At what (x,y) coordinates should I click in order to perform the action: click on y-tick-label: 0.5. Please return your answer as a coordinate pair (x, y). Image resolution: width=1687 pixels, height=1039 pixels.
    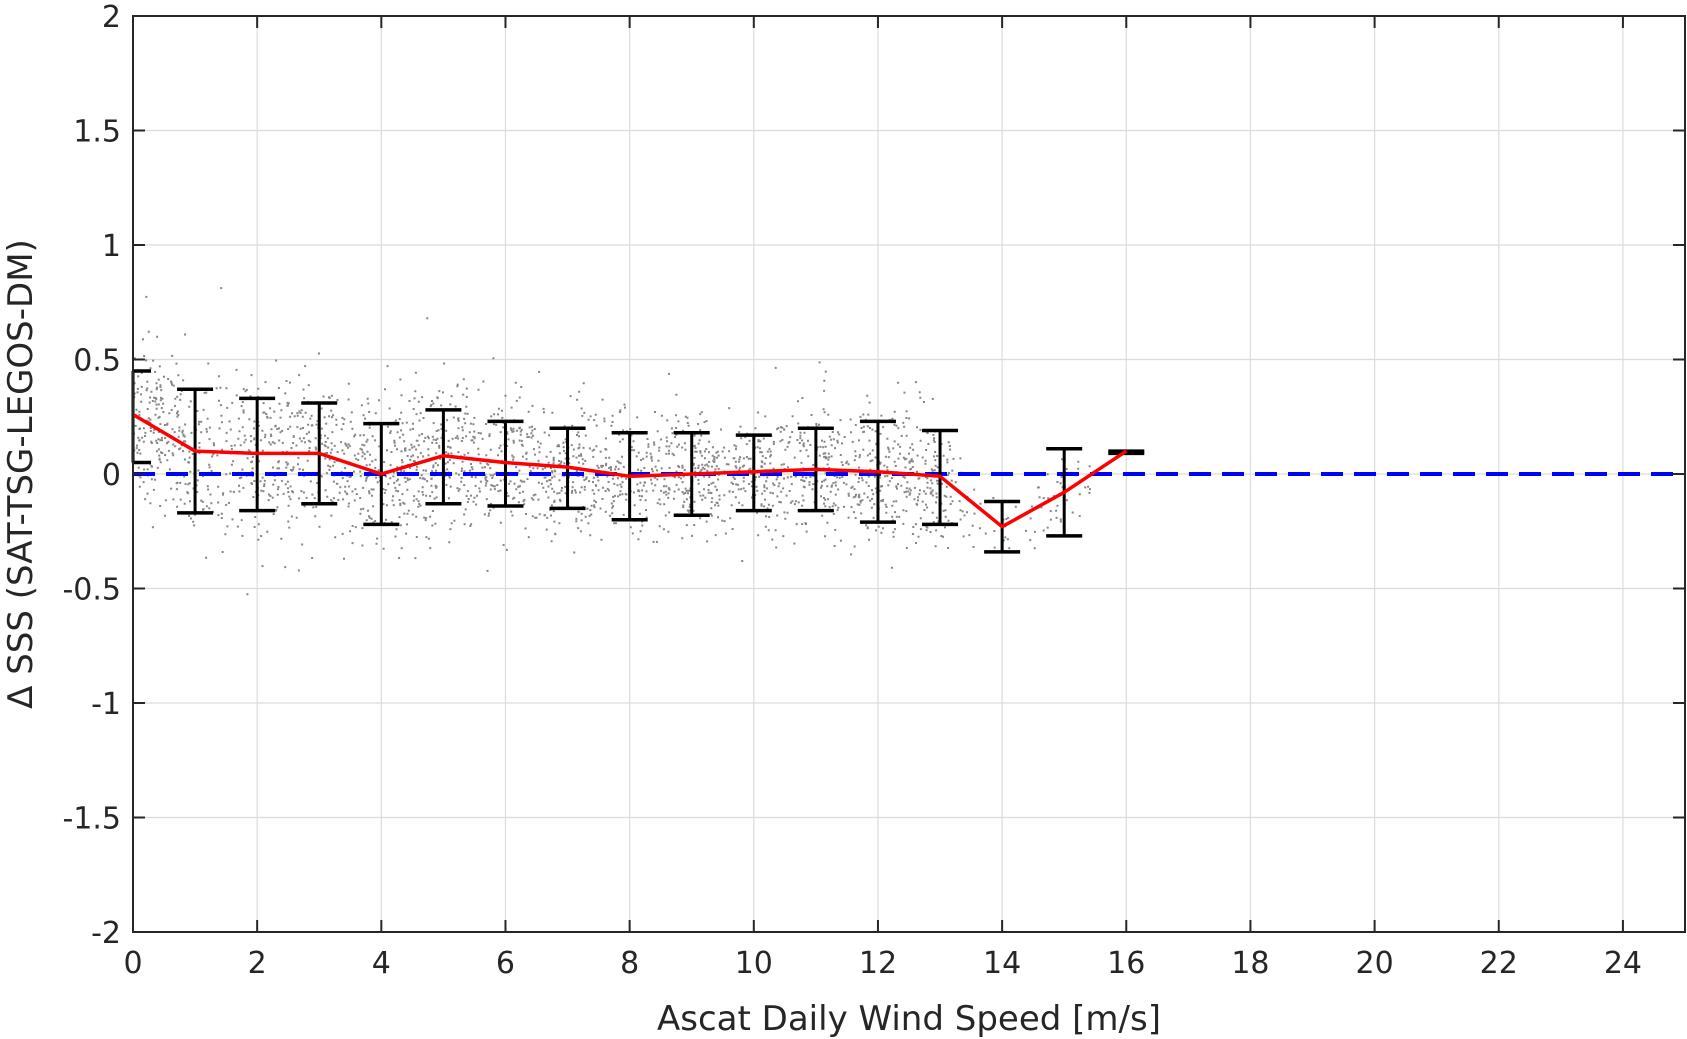
    Looking at the image, I should click on (97, 361).